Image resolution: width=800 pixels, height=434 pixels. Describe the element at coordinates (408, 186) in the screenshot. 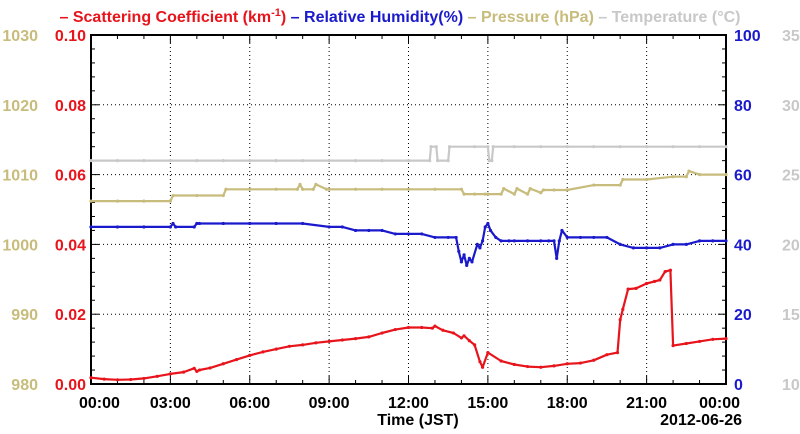

I see `series-pressure` at that location.